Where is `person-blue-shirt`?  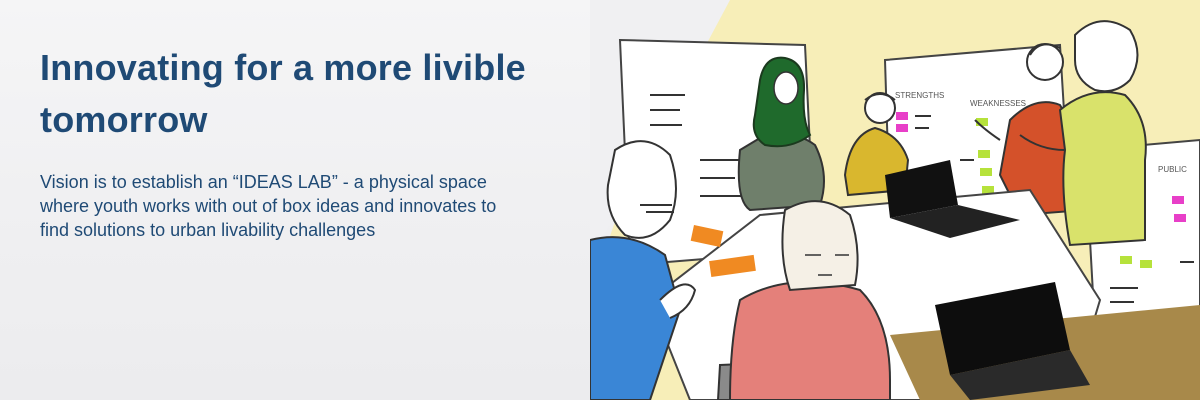 person-blue-shirt is located at coordinates (643, 270).